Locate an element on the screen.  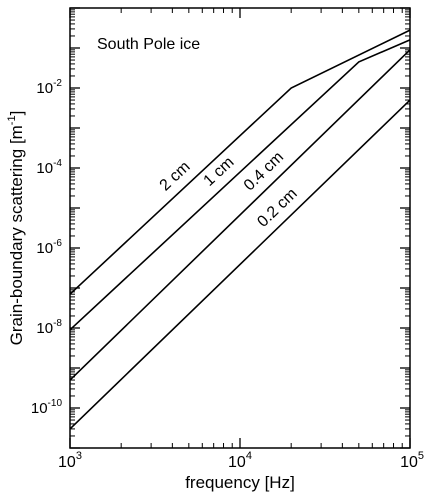
y-tick-label-exp: -4 is located at coordinates (57, 163).